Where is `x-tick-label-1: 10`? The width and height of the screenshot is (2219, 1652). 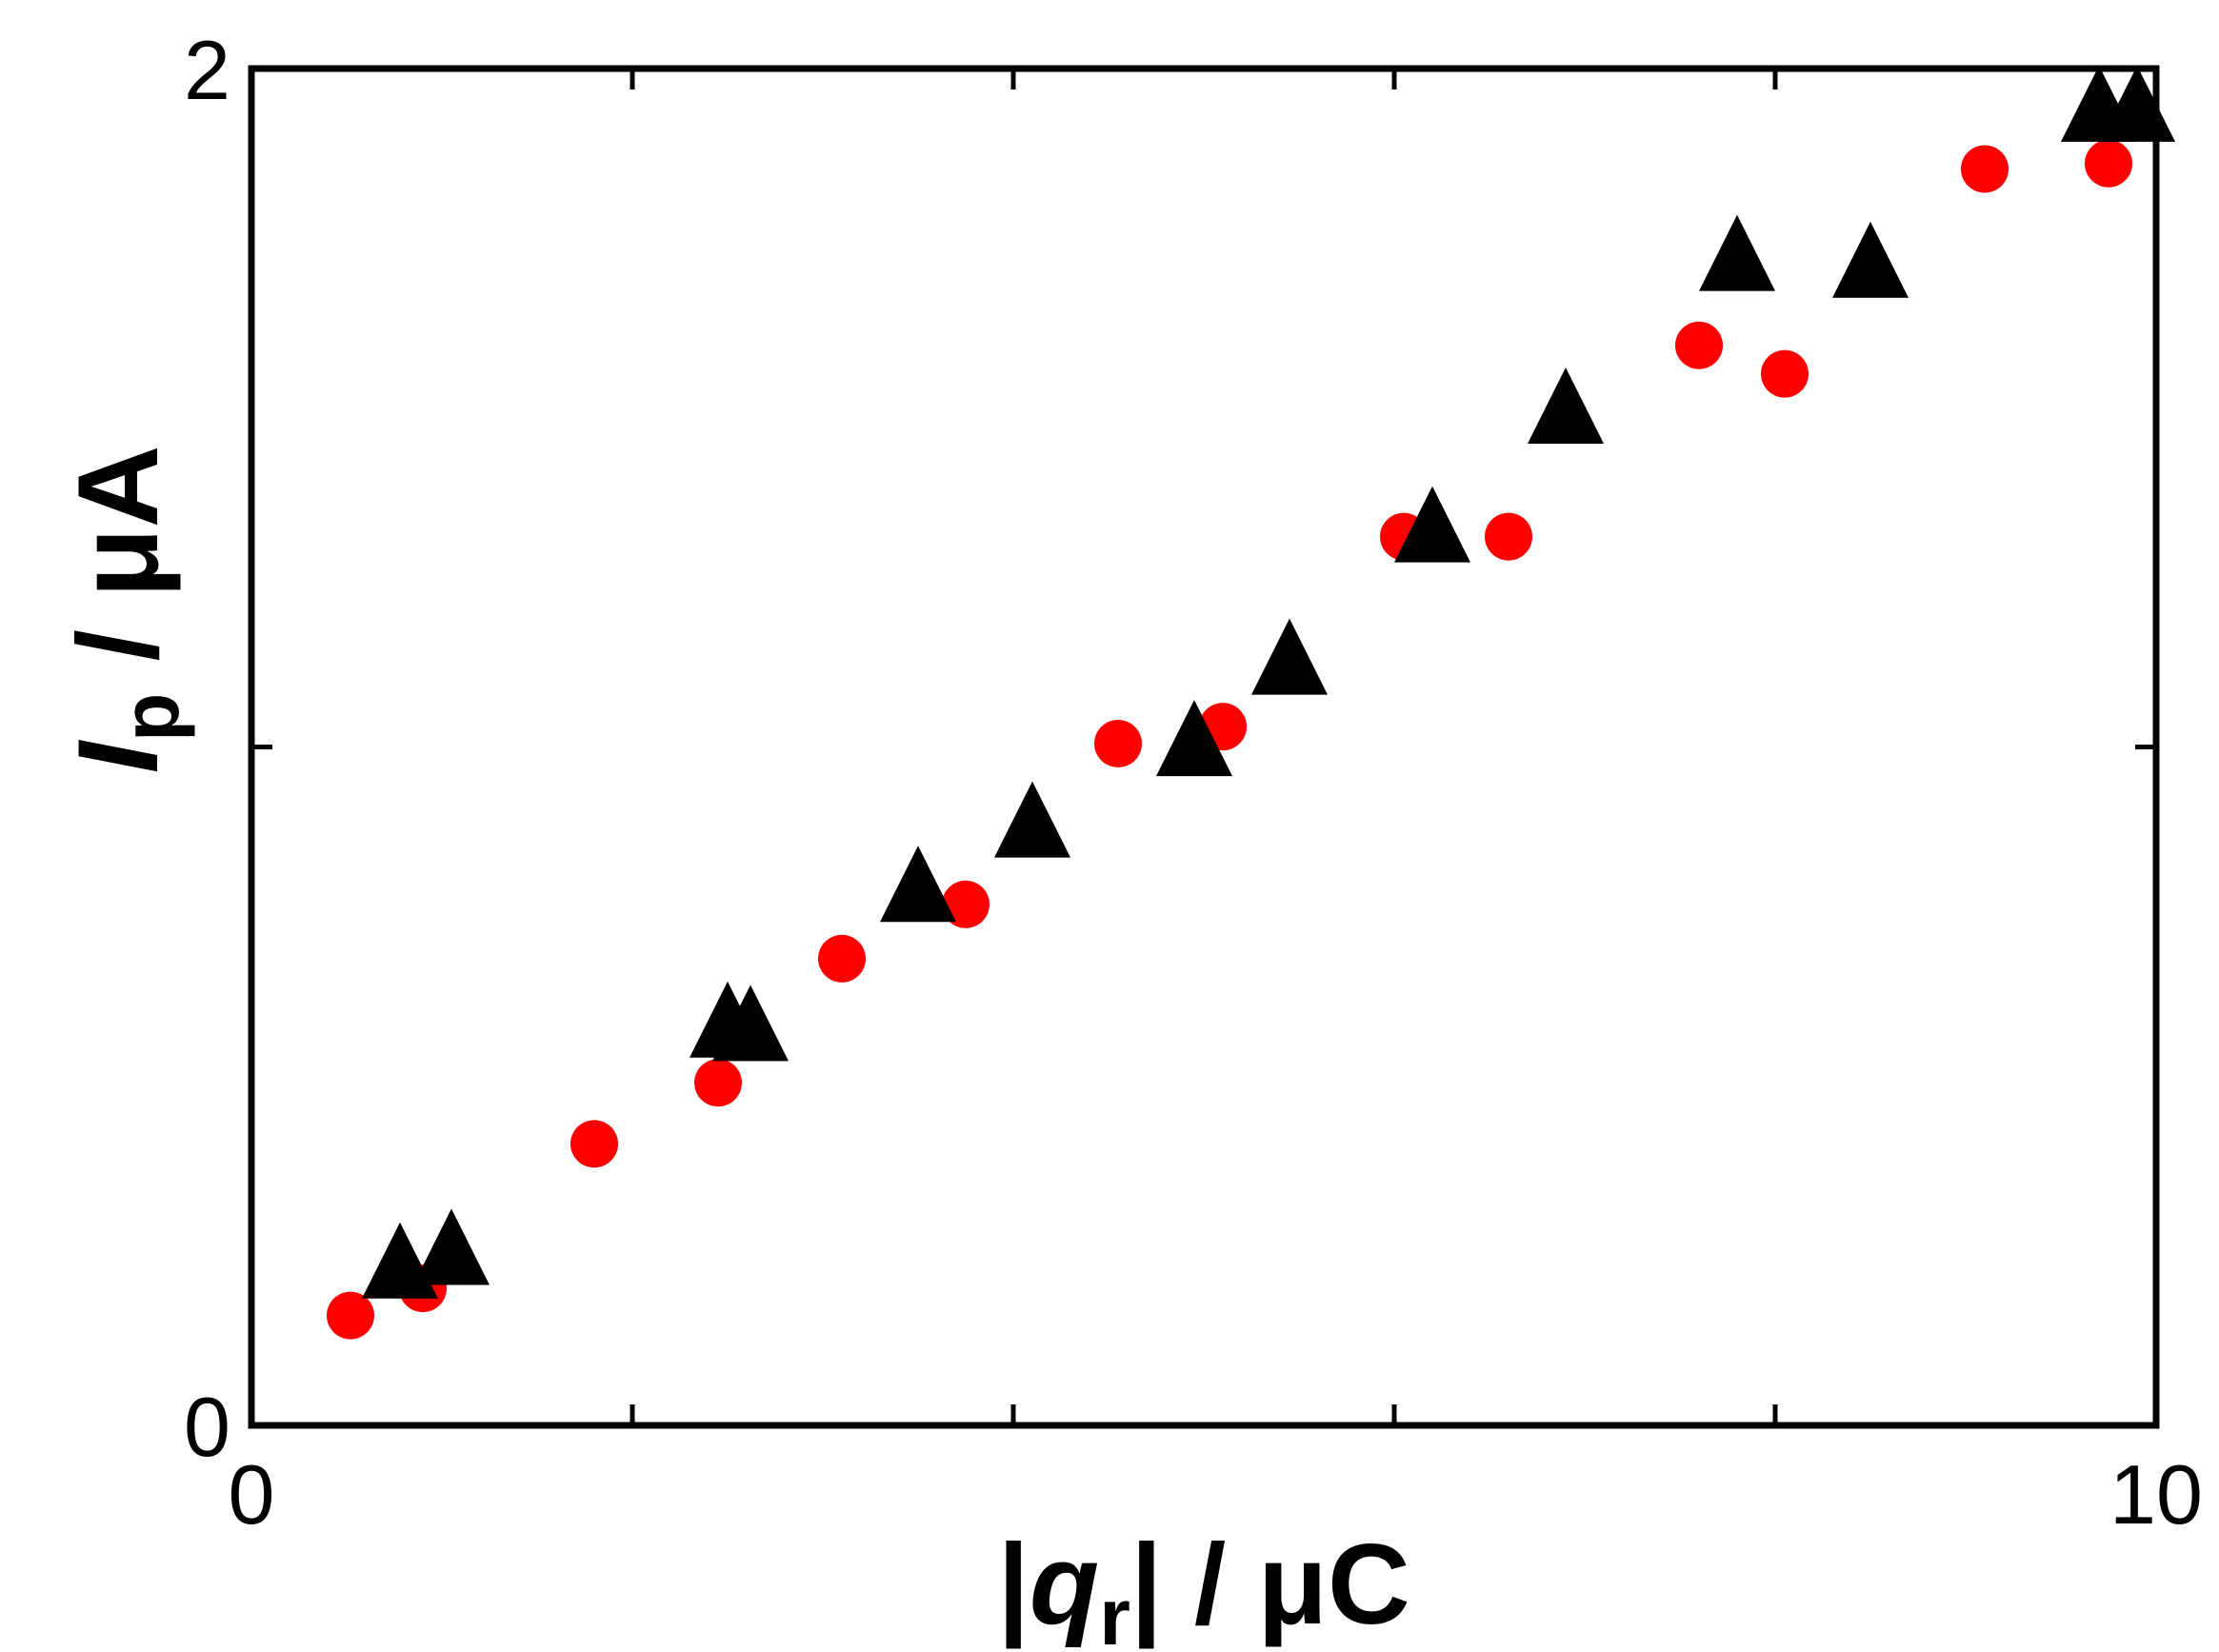 x-tick-label-1: 10 is located at coordinates (2156, 1495).